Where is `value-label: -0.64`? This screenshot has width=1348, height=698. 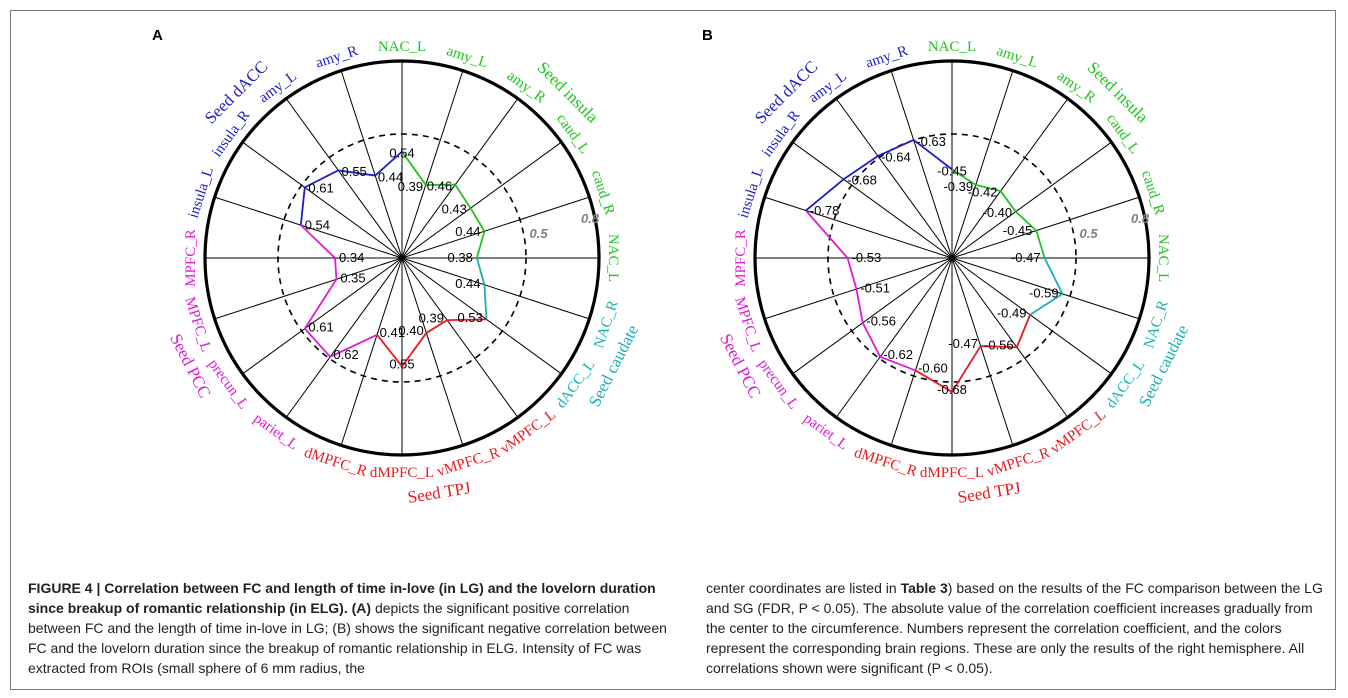
value-label: -0.64 is located at coordinates (896, 157).